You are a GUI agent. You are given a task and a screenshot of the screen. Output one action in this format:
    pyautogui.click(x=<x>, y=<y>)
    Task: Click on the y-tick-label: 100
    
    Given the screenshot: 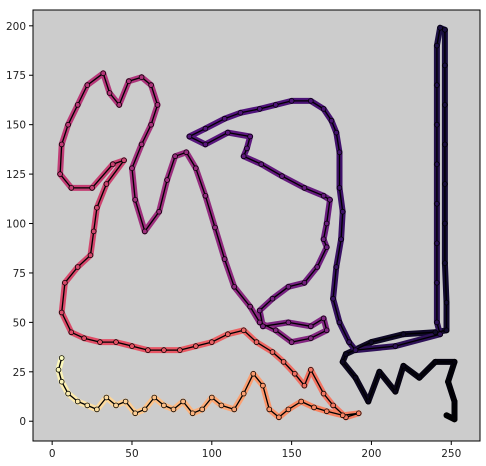 What is the action you would take?
    pyautogui.click(x=16, y=225)
    